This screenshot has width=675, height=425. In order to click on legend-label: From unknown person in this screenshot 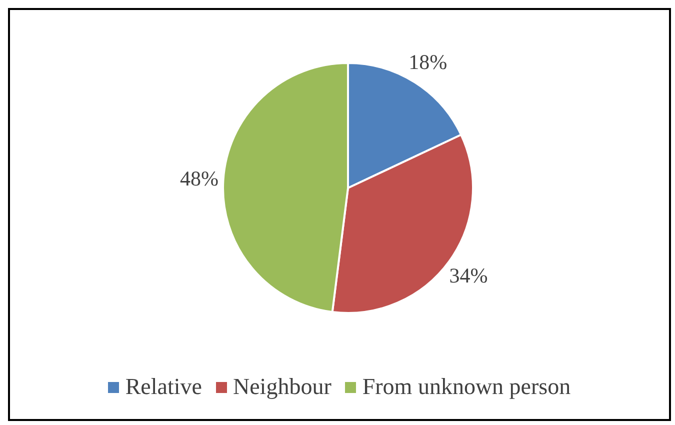, I will do `click(466, 387)`.